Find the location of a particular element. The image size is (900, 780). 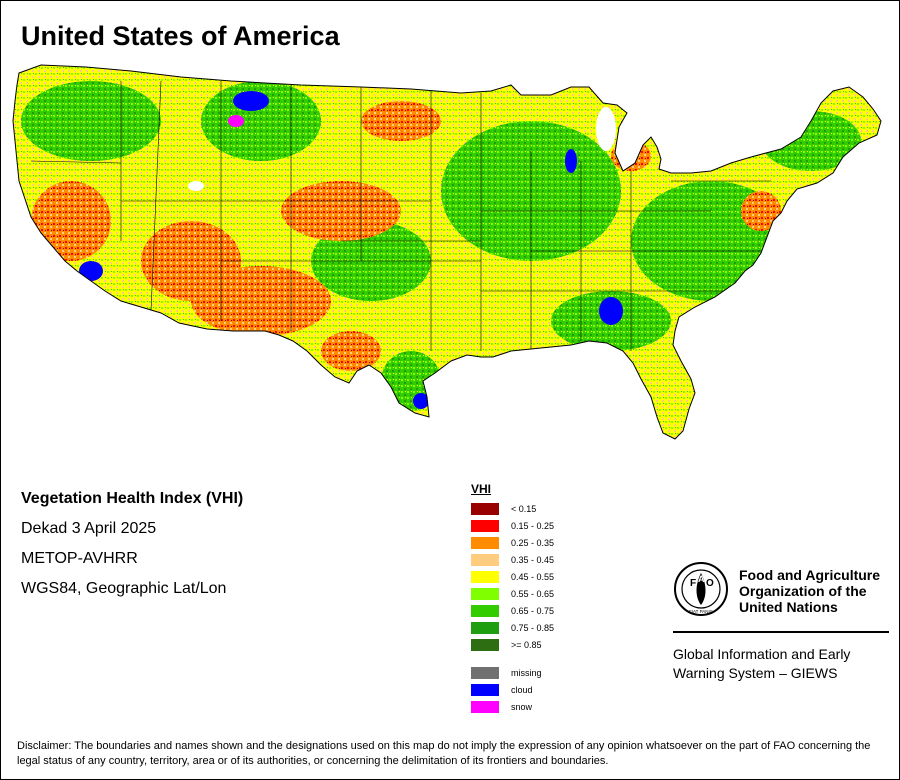

legend-class-row: 0.35 - 0.45 is located at coordinates (512, 559).